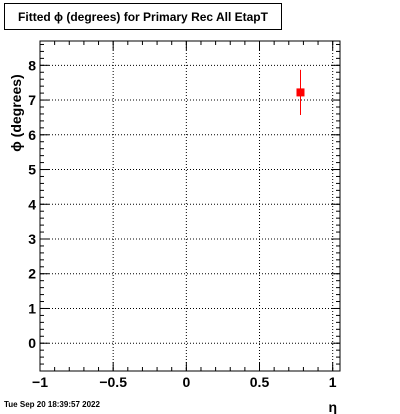 This screenshot has height=414, width=400. I want to click on data-points, so click(300, 92).